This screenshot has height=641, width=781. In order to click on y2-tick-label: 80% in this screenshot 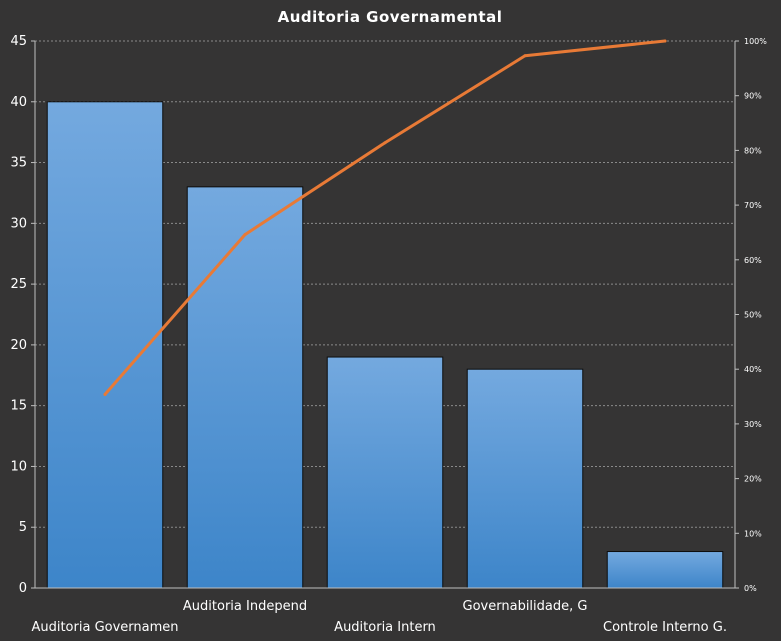, I will do `click(753, 150)`.